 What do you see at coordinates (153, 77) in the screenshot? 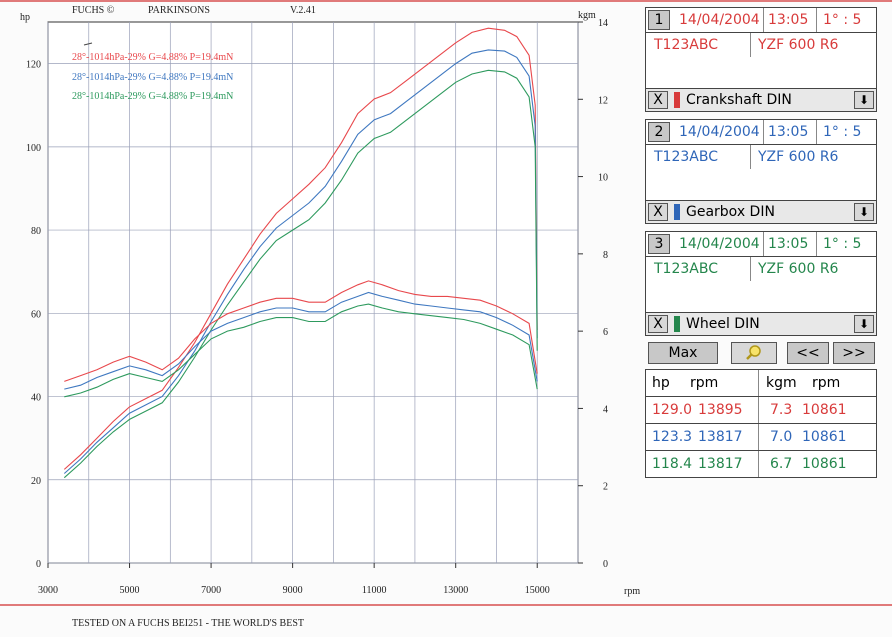
I see `legend-entry-2: 28°-1014hPa-29% G=4.88% P=19.4mN` at bounding box center [153, 77].